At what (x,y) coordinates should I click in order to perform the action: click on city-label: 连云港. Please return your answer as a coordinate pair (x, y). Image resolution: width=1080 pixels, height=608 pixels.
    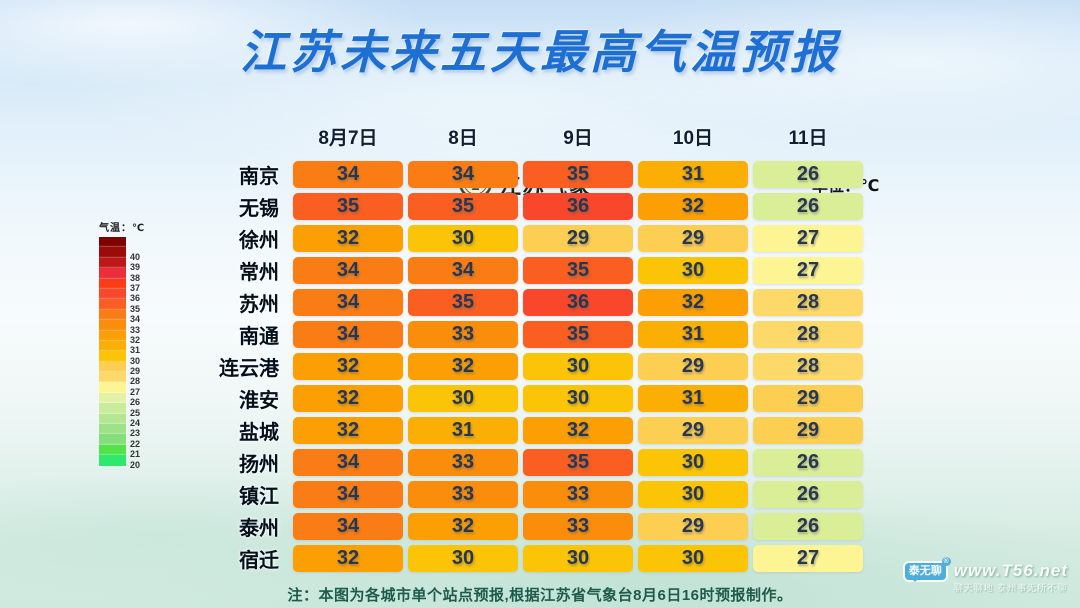
    Looking at the image, I should click on (249, 369).